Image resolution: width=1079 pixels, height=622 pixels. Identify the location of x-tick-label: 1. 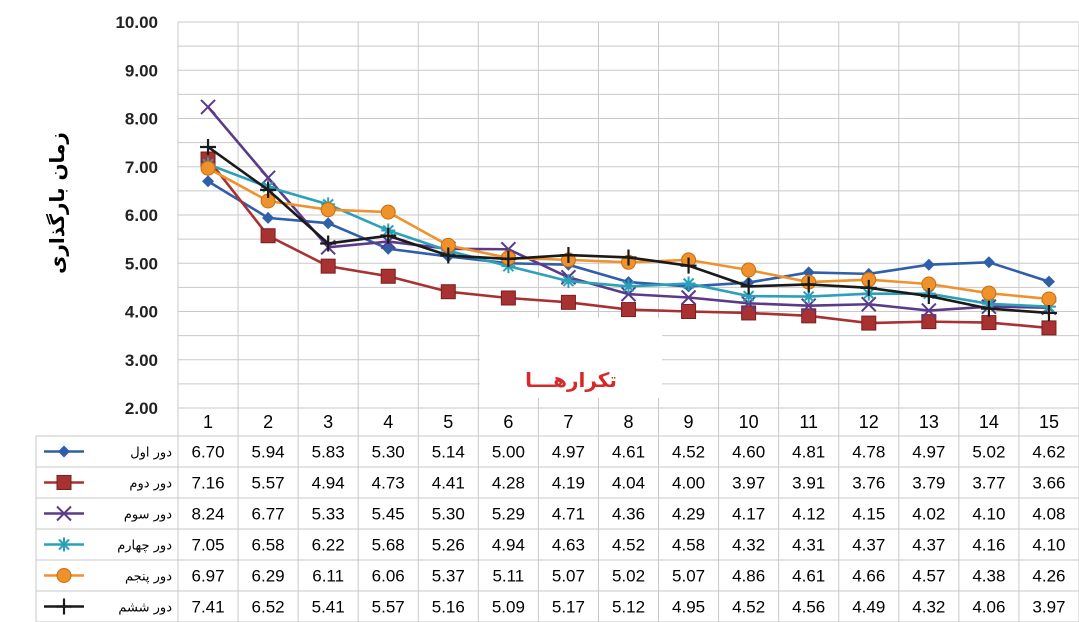
(208, 422).